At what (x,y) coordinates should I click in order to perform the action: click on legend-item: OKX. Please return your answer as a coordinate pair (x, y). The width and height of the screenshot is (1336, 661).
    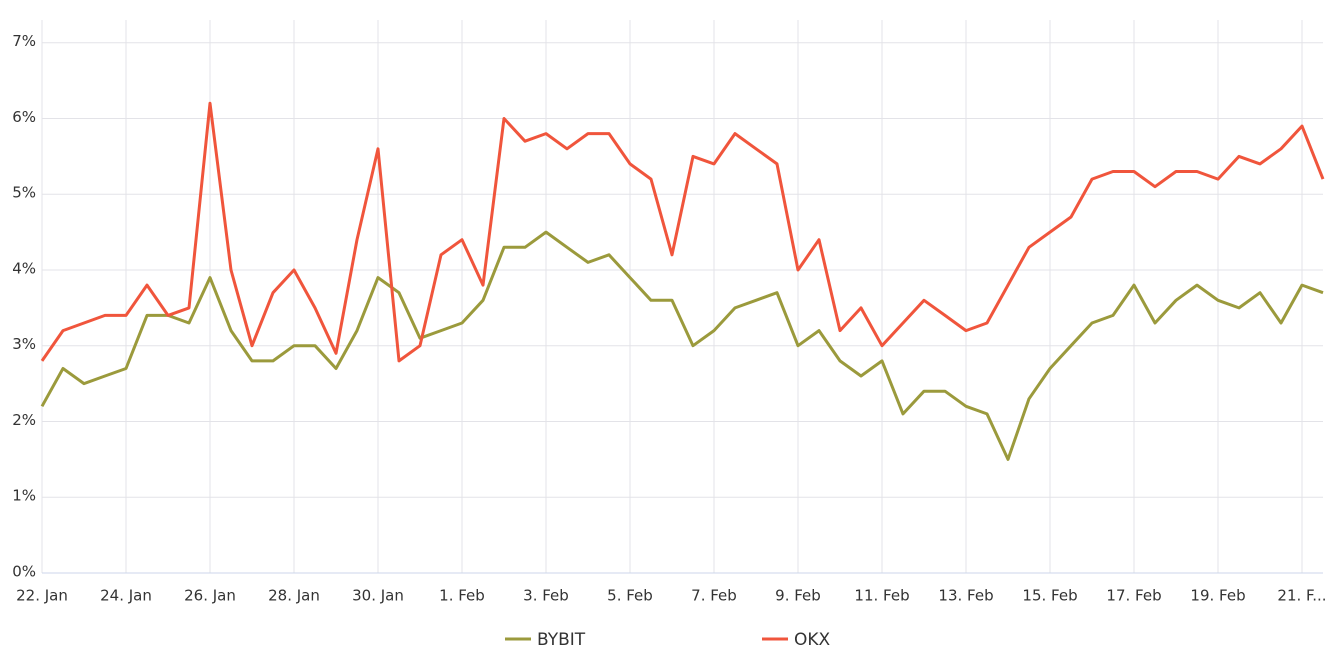
    Looking at the image, I should click on (796, 640).